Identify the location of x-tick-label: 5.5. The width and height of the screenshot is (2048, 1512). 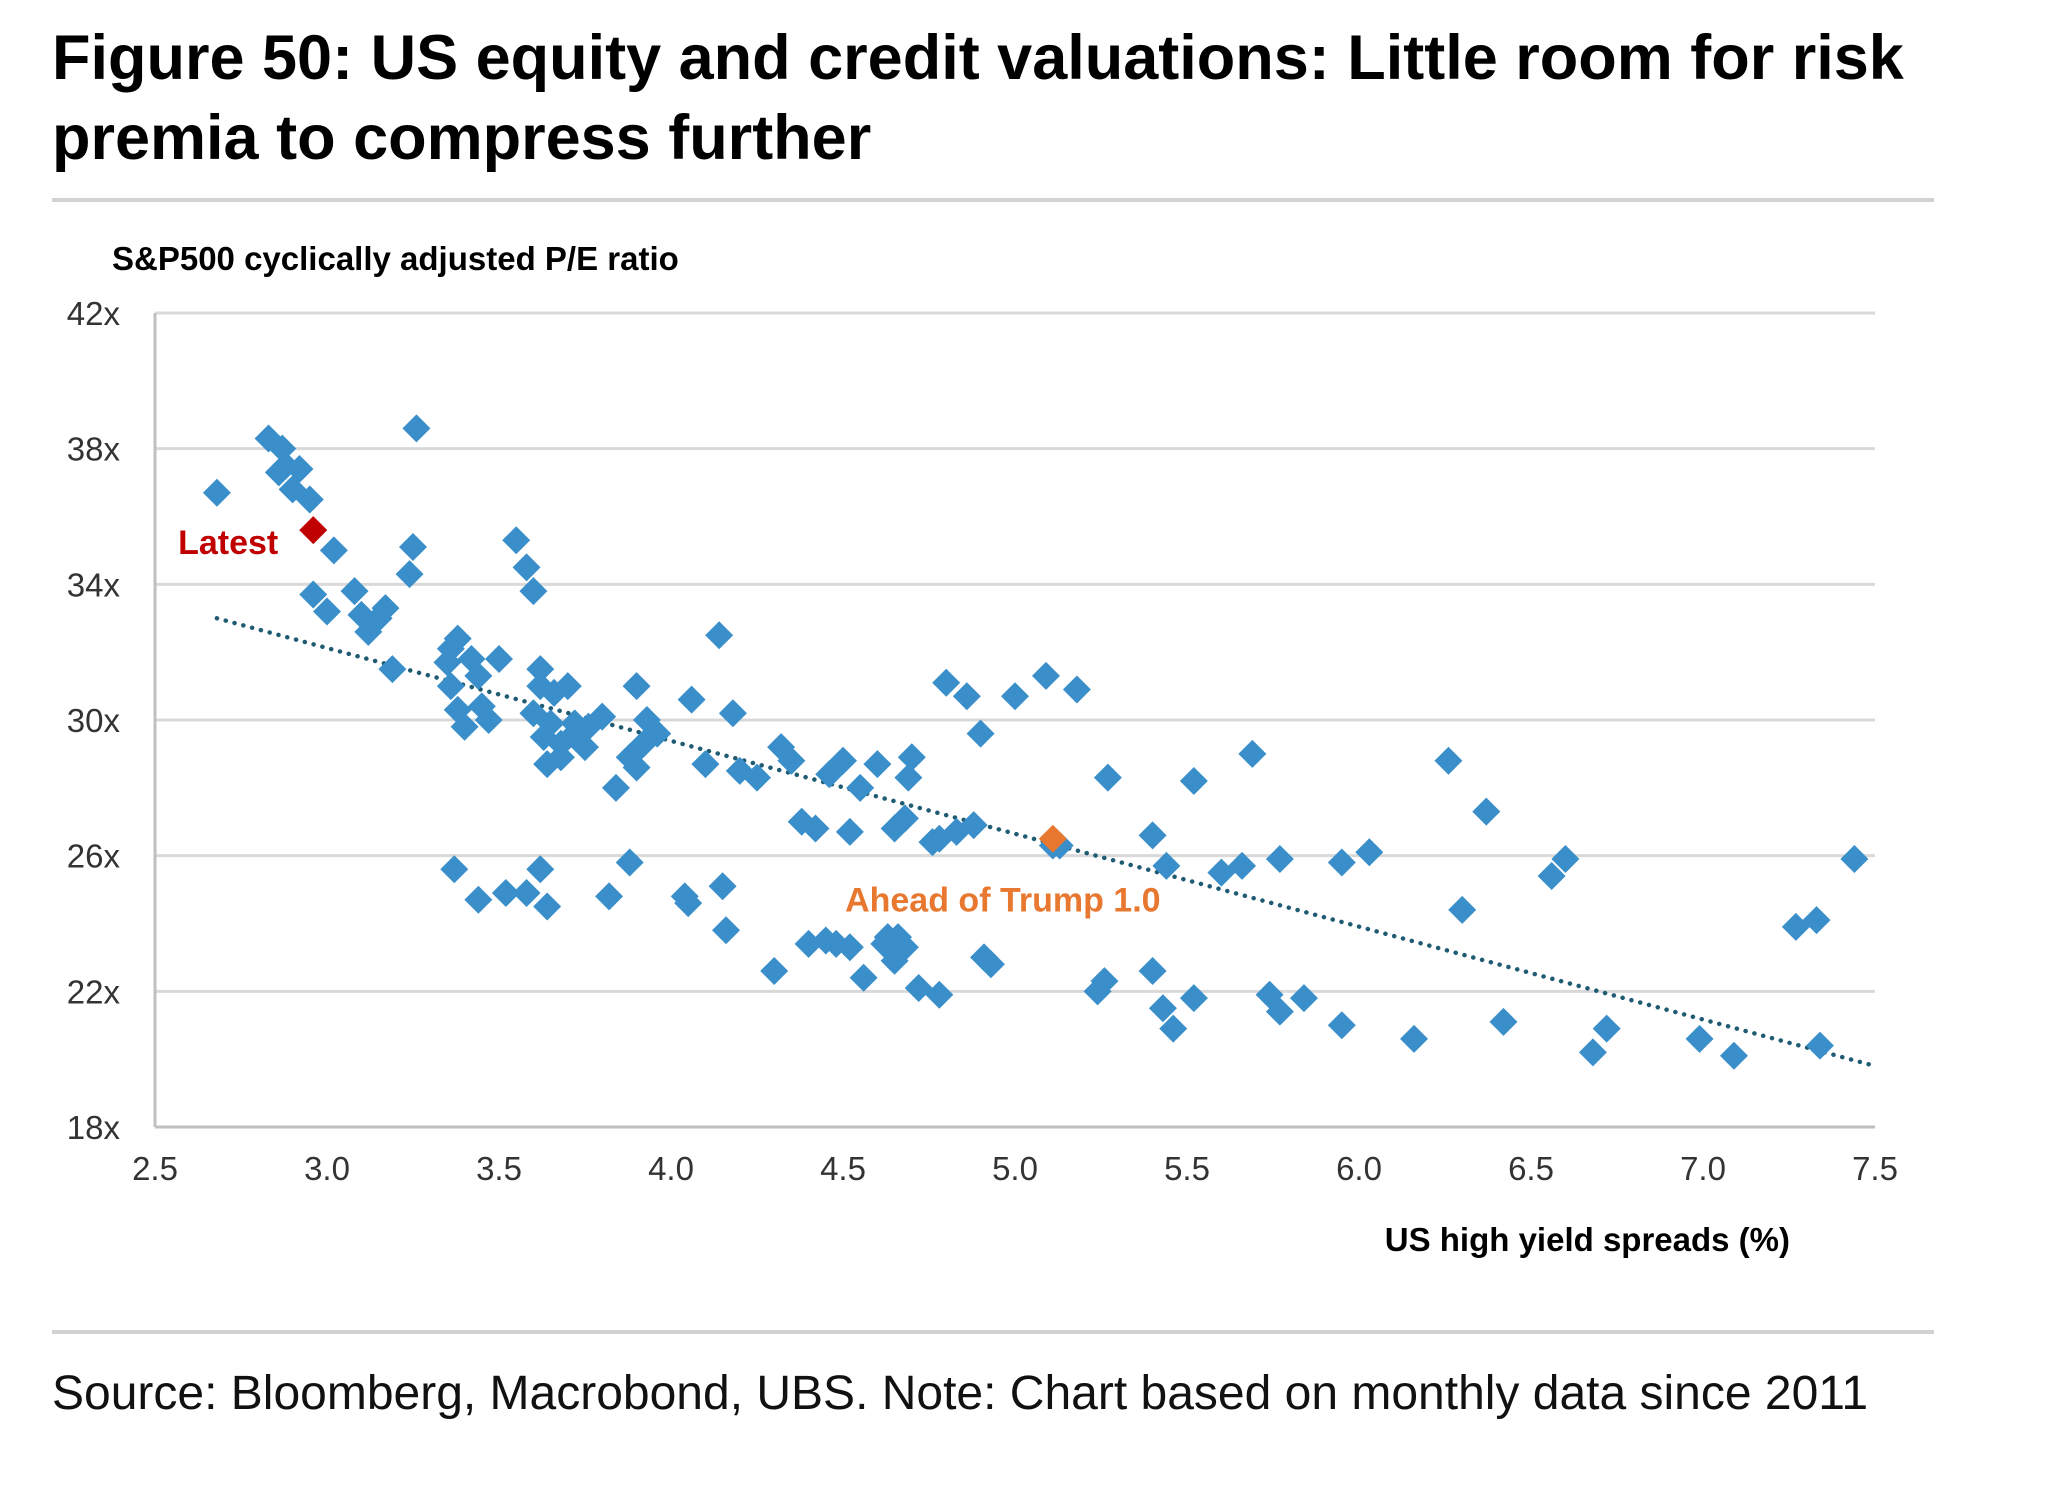
(1187, 1168).